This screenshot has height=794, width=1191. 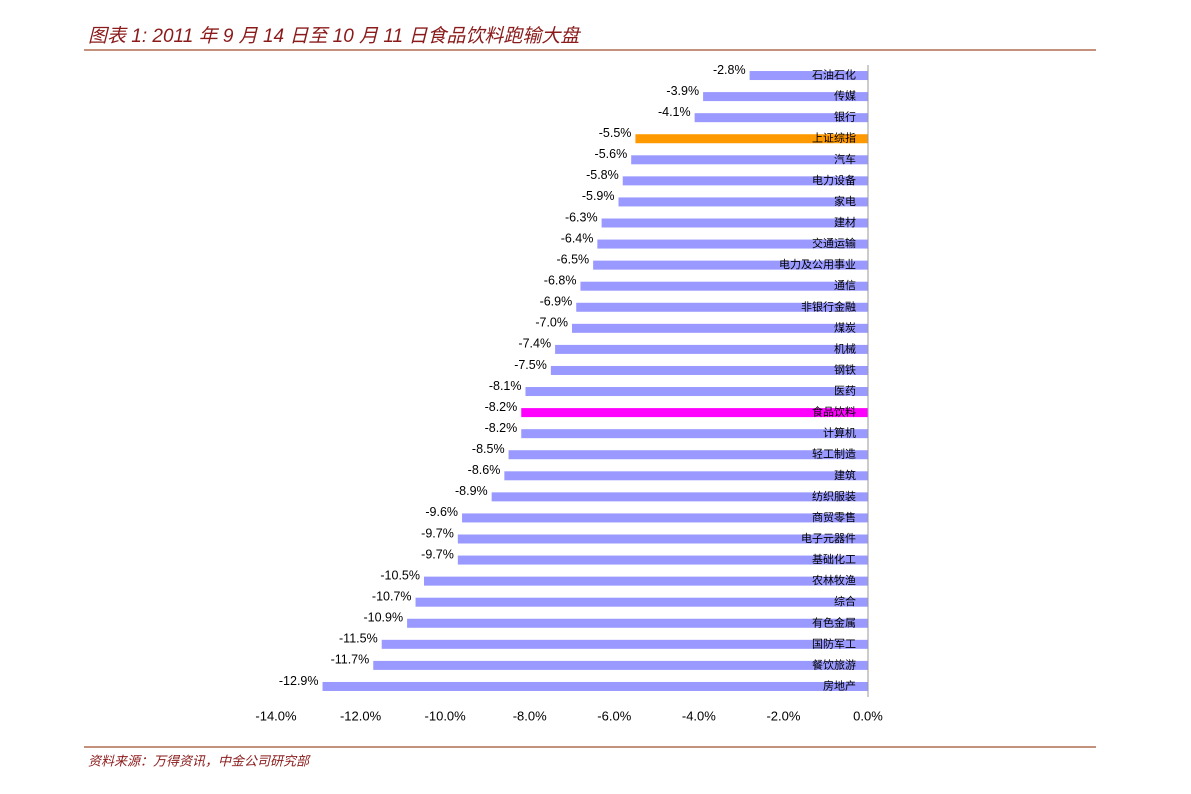 What do you see at coordinates (834, 622) in the screenshot?
I see `category-label: 有色金属` at bounding box center [834, 622].